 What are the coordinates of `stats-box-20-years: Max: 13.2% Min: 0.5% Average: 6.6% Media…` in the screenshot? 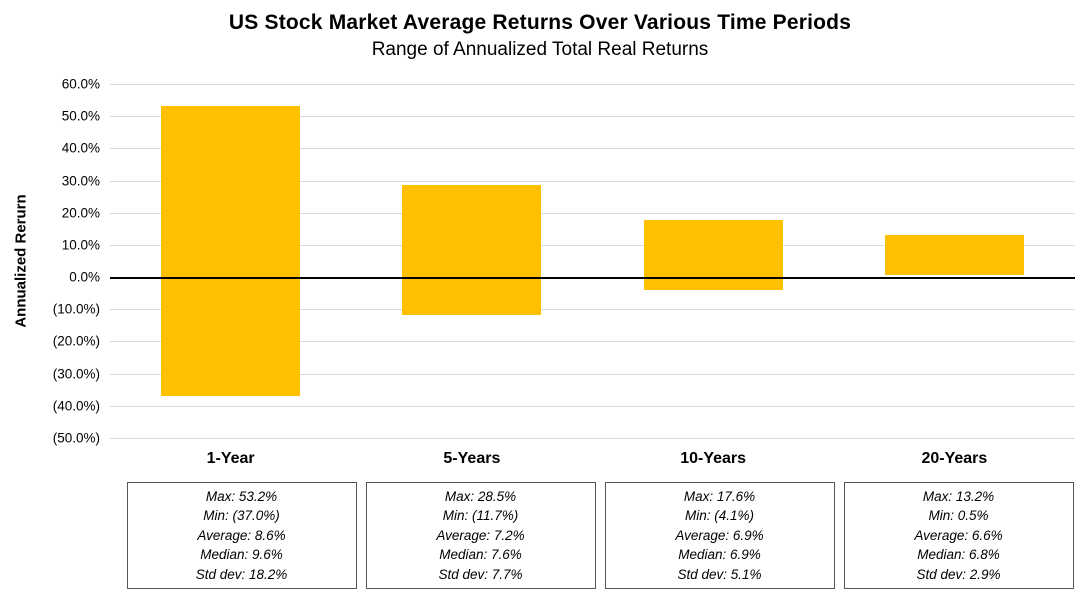 It's located at (958, 535).